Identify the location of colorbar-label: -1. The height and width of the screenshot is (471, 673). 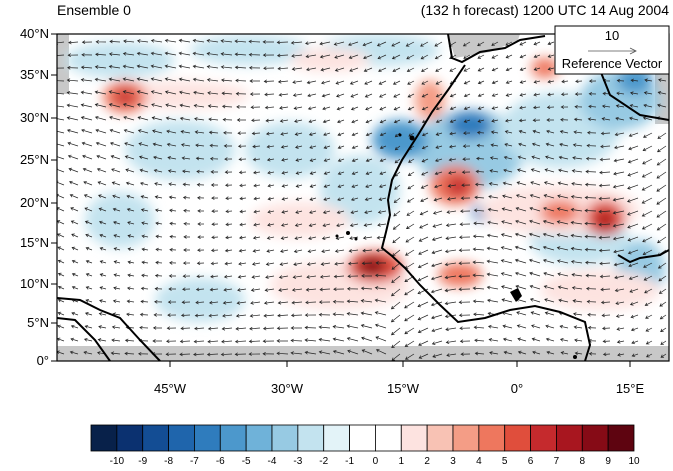
(349, 461).